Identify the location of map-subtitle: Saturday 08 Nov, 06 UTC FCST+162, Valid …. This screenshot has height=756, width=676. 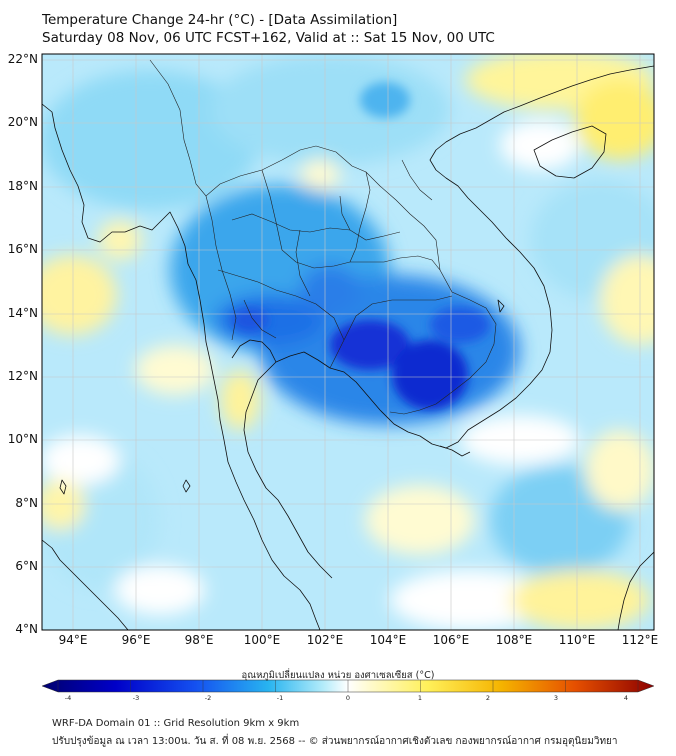
(268, 38).